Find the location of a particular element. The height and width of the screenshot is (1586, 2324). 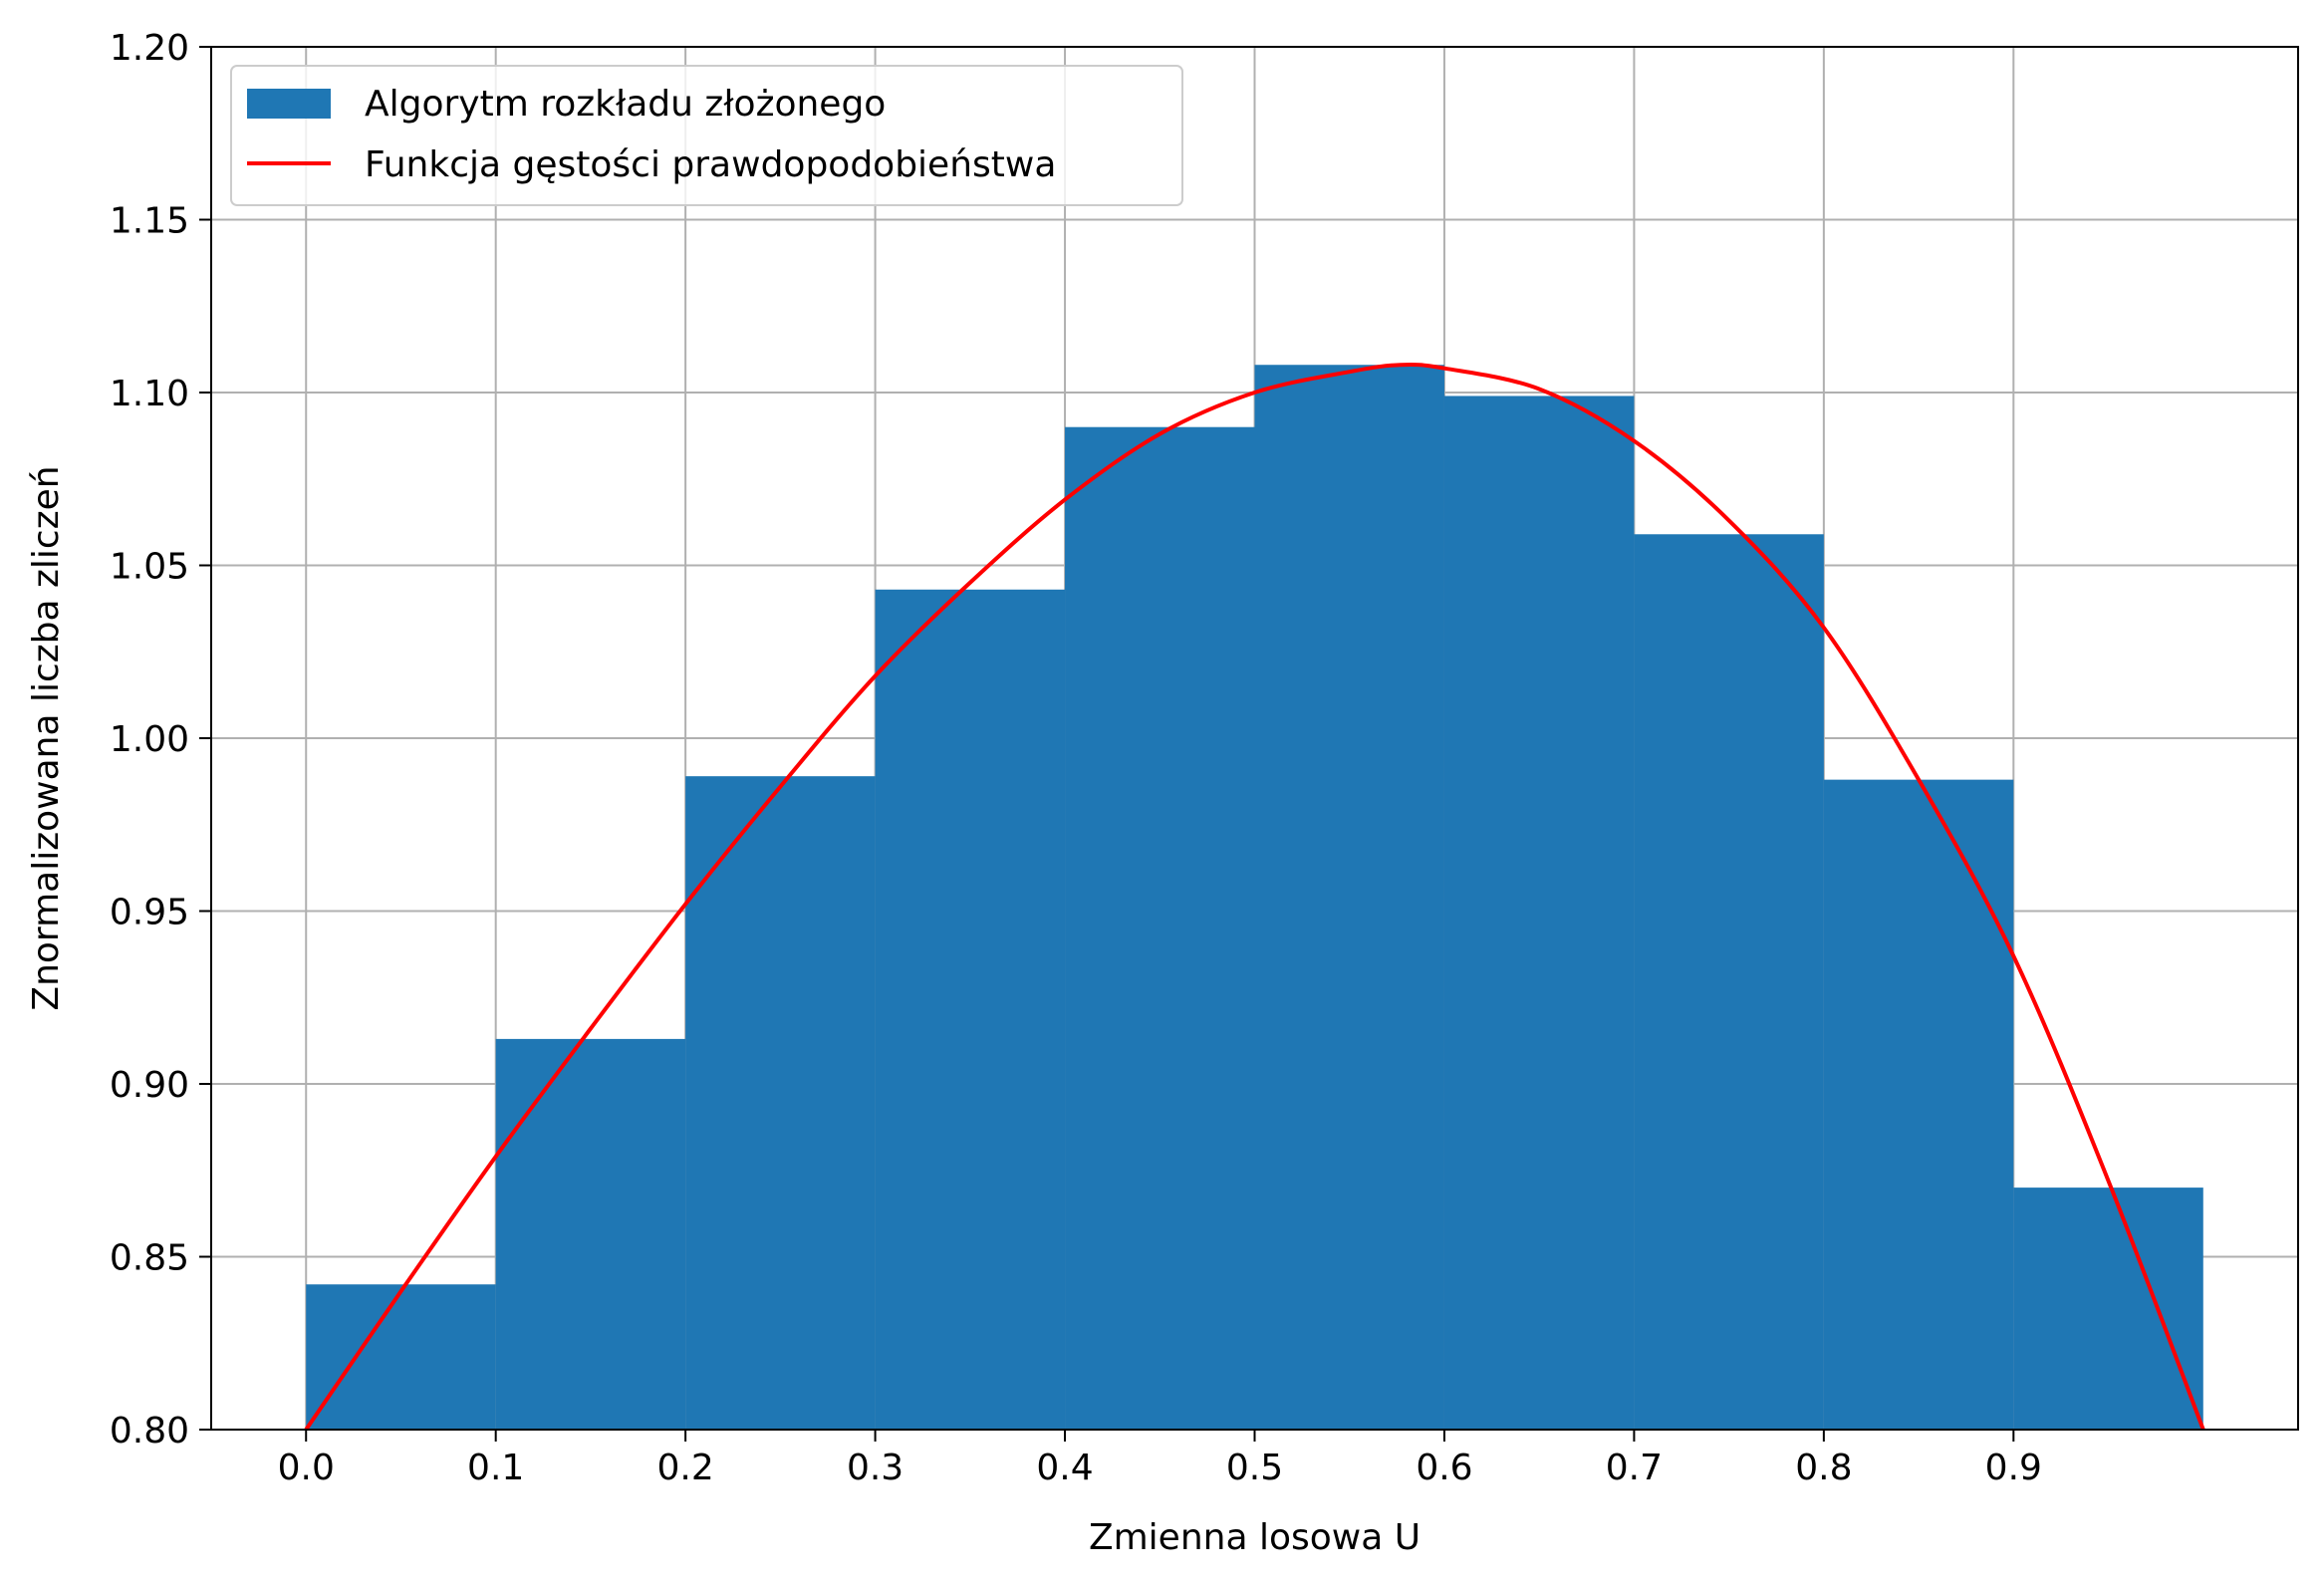

legend-label-histogram: Algorytm rozkładu złożonego is located at coordinates (626, 104).